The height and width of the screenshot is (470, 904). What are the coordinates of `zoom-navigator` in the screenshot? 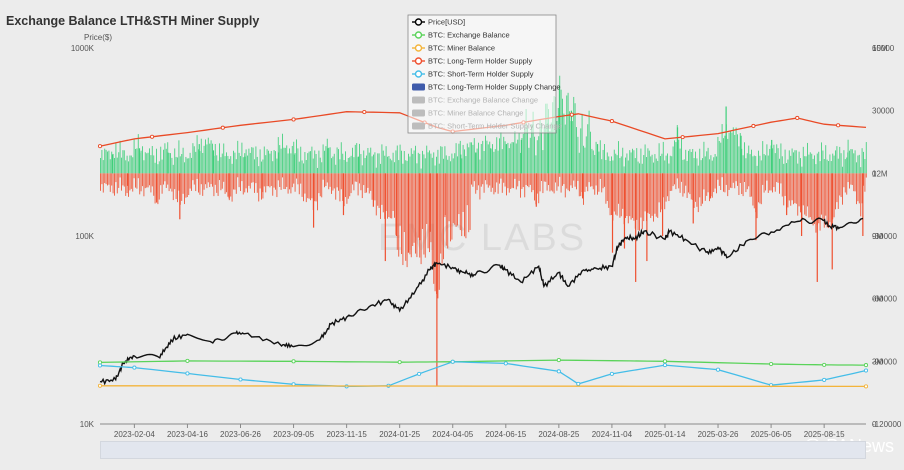 It's located at (483, 450).